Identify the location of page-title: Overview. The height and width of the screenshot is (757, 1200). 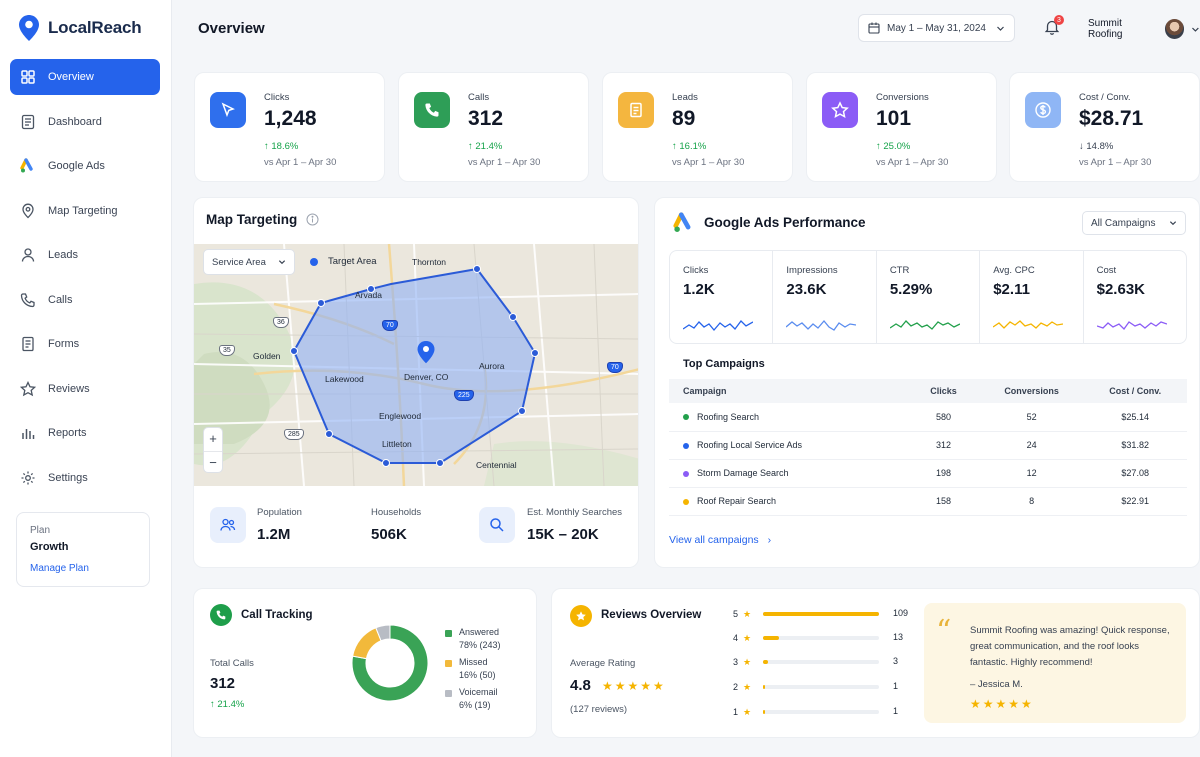
(231, 28).